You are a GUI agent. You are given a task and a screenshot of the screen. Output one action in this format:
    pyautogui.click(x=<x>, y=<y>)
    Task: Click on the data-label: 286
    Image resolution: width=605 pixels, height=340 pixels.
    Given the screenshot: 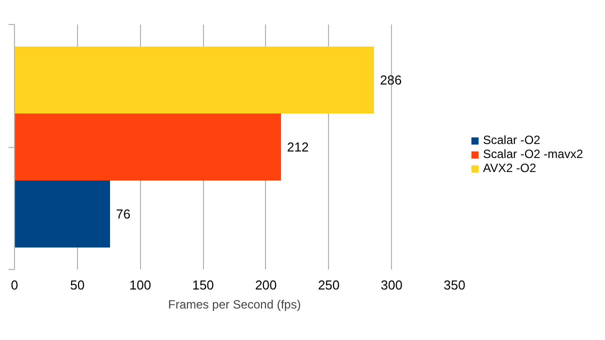 What is the action you would take?
    pyautogui.click(x=391, y=80)
    